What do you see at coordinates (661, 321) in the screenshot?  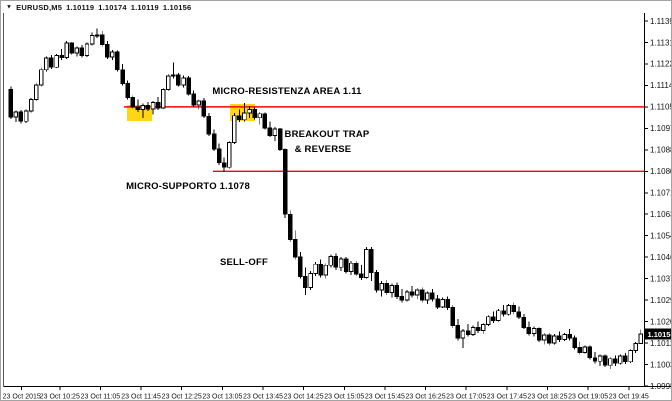 I see `price-tick-label: 1.10205` at bounding box center [661, 321].